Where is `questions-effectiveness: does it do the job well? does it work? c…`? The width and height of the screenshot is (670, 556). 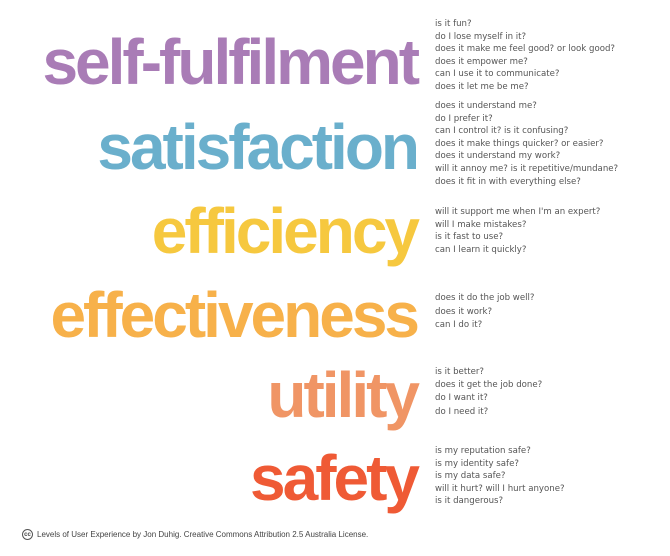 questions-effectiveness: does it do the job well? does it work? c… is located at coordinates (484, 312).